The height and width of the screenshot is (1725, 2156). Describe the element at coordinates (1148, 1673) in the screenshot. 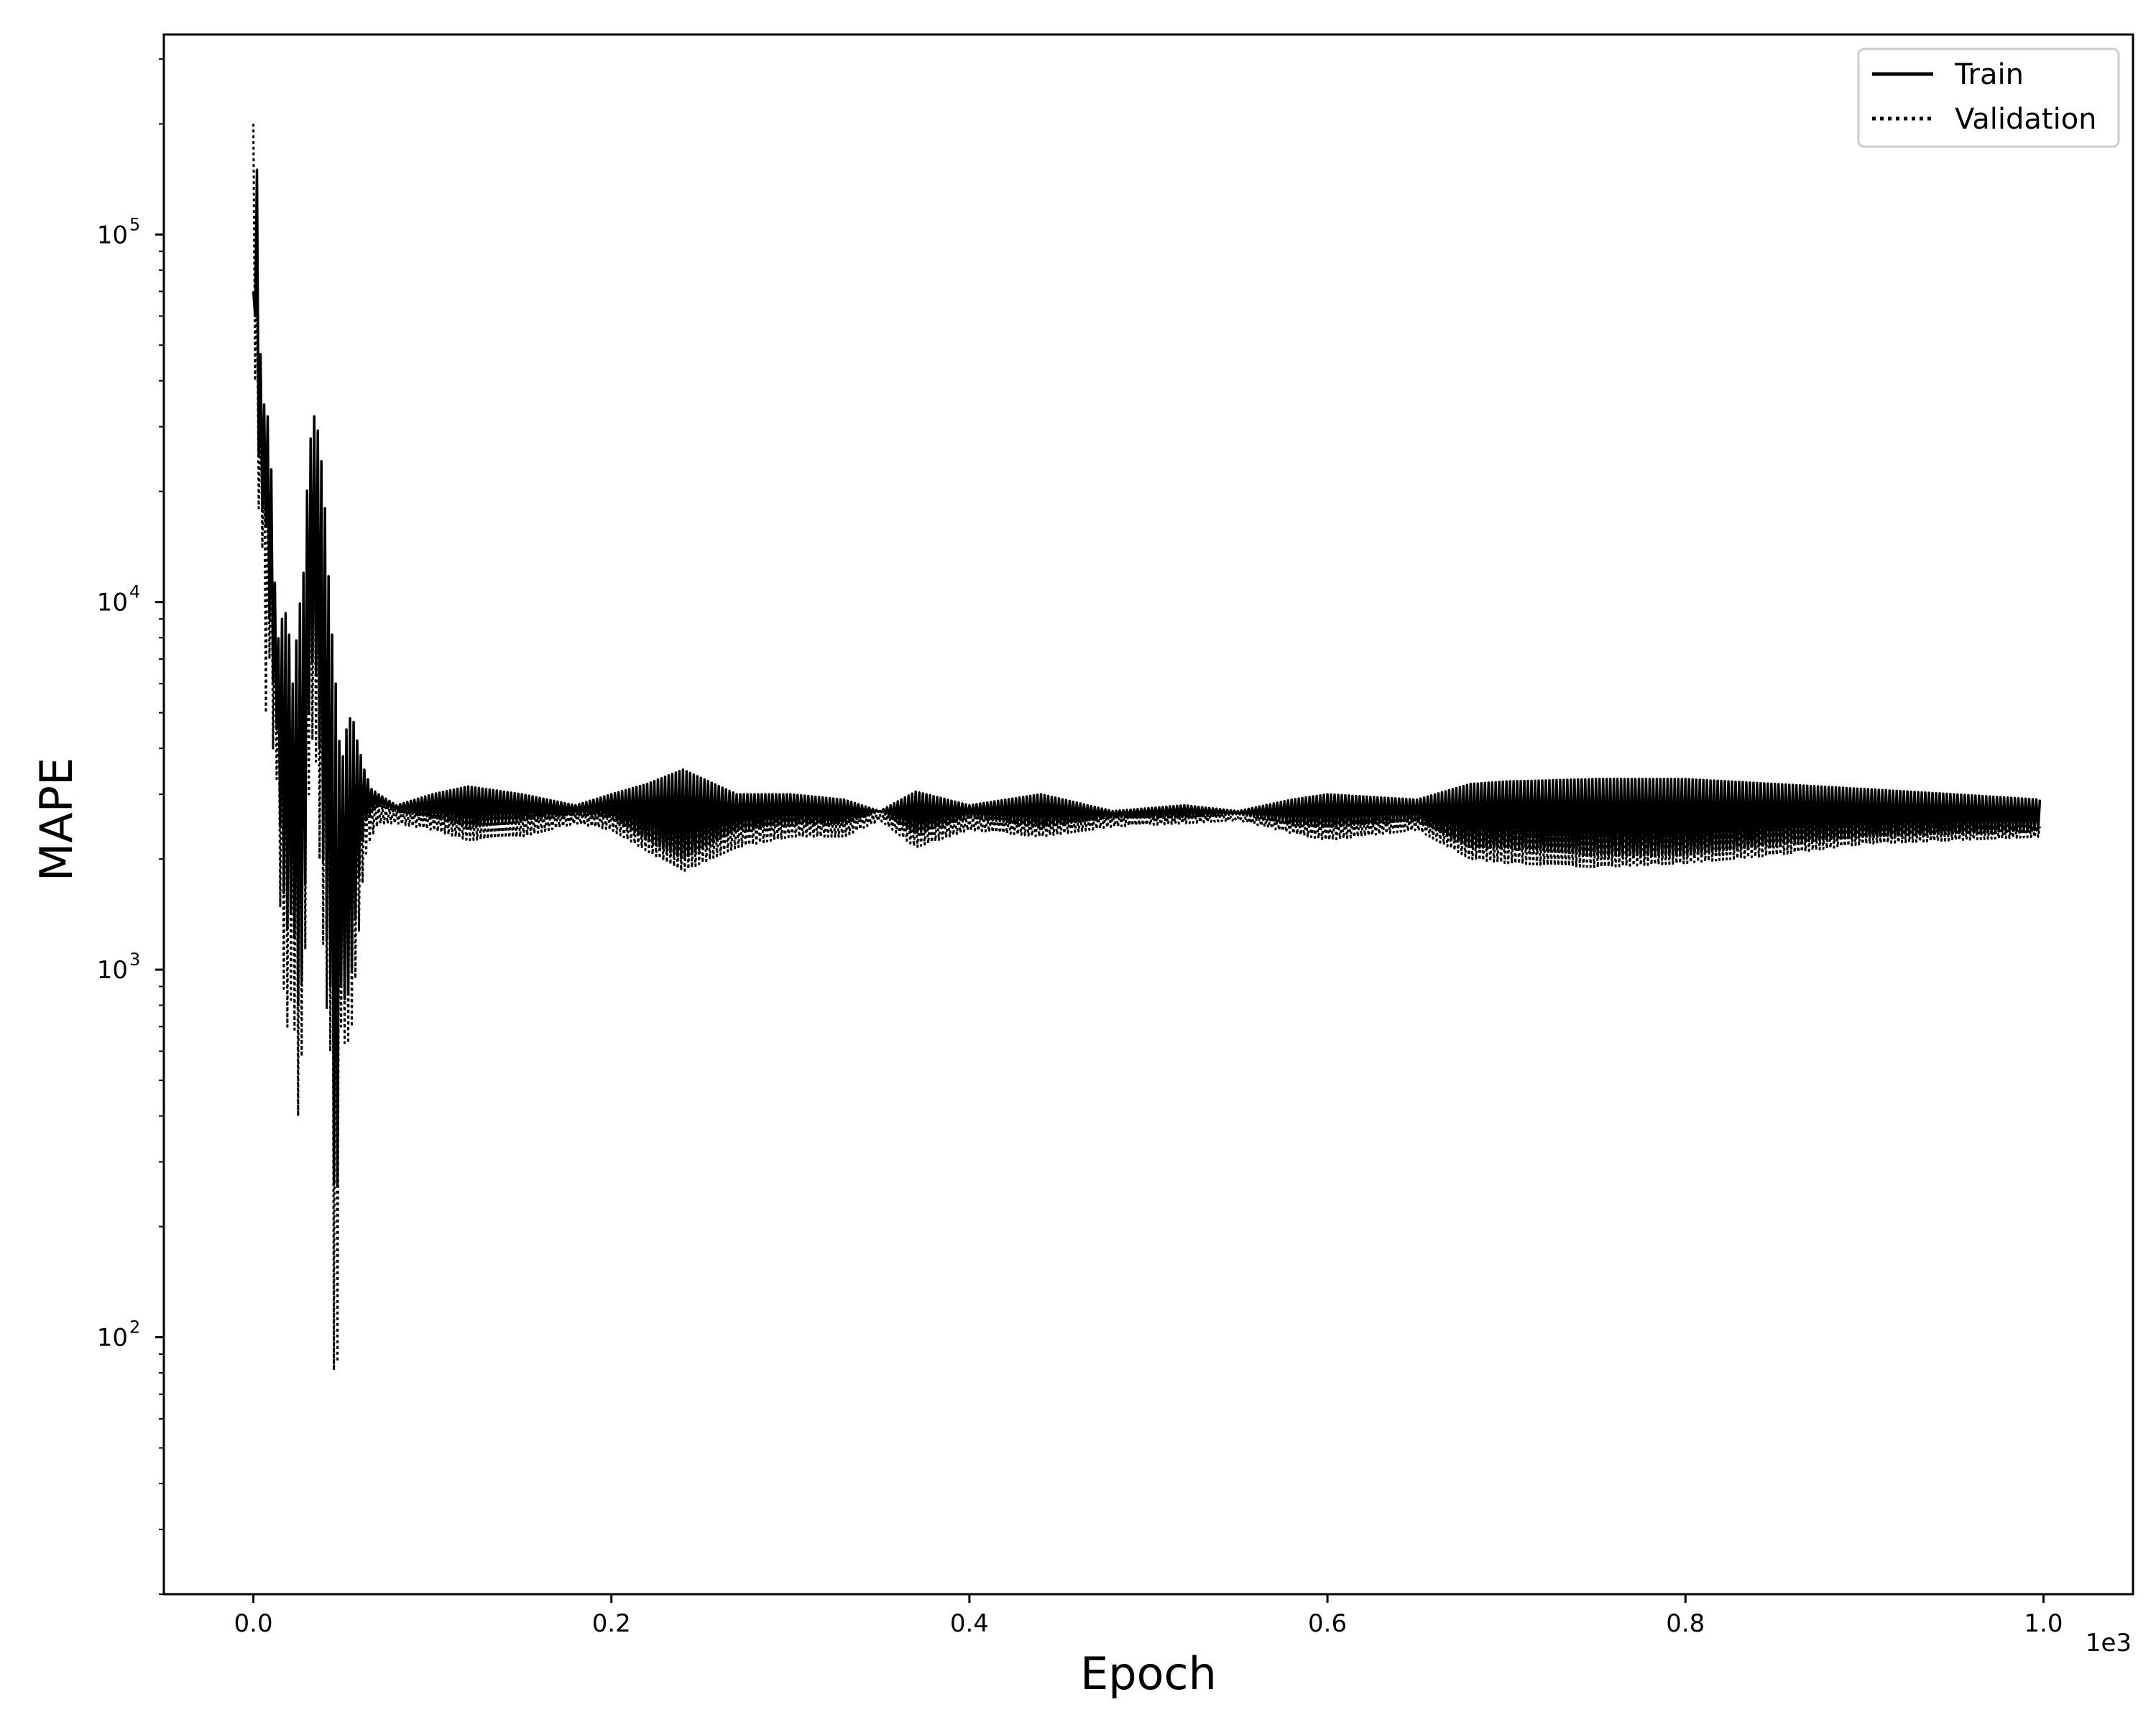

I see `x-axis-title: Epoch` at that location.